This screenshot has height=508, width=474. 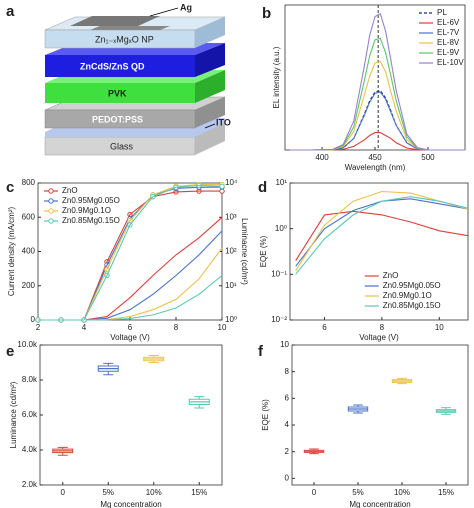 I want to click on y2-tick-label: 10⁰, so click(x=231, y=319).